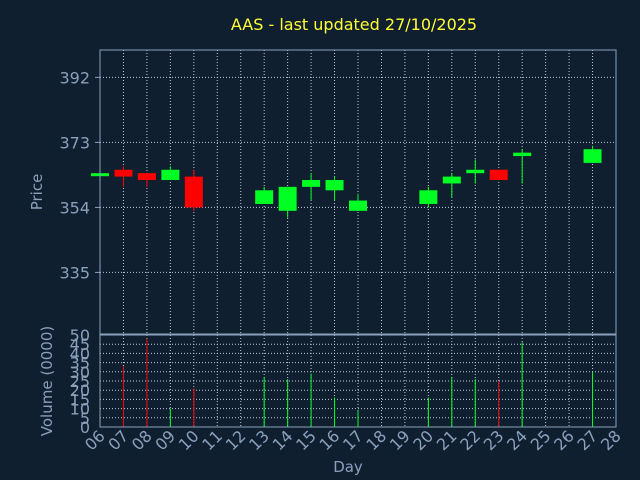 The width and height of the screenshot is (640, 480). Describe the element at coordinates (74, 272) in the screenshot. I see `price-tick-label: 335` at that location.